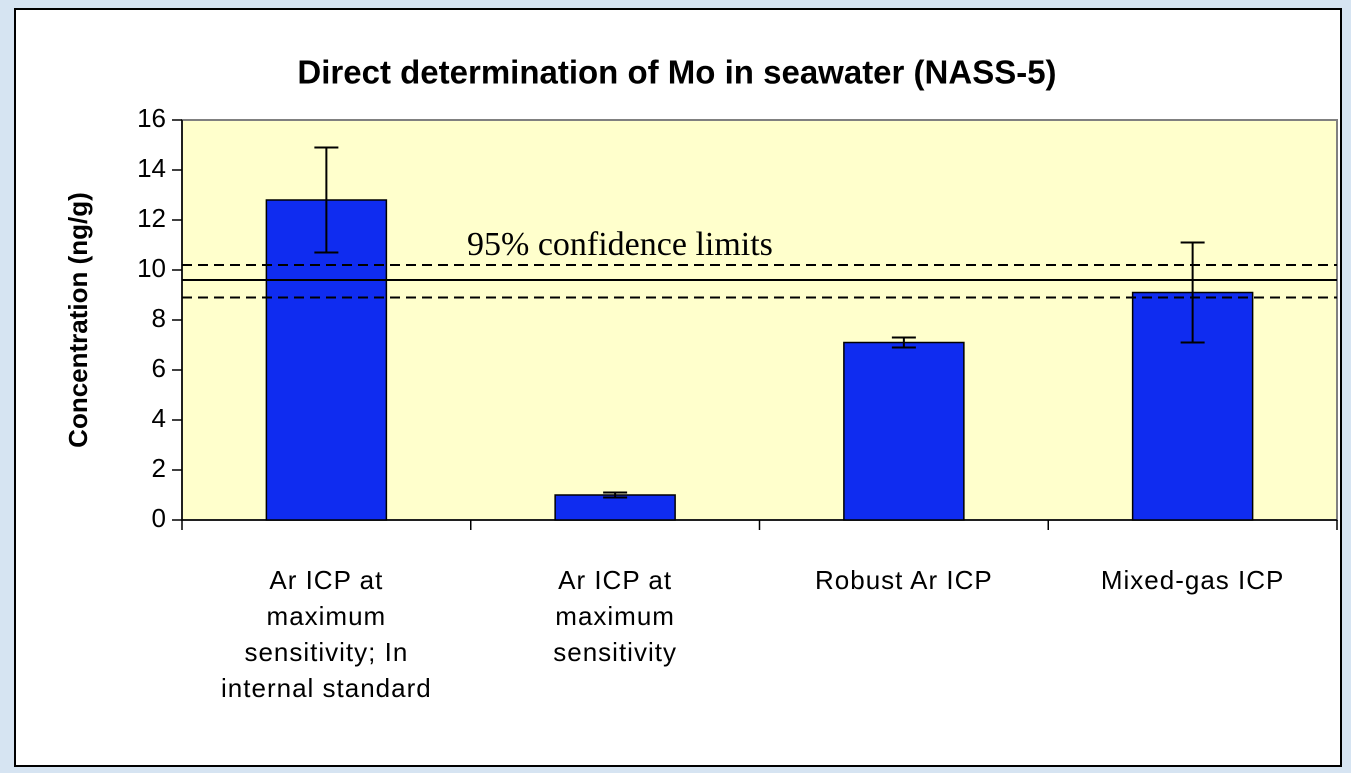 The height and width of the screenshot is (773, 1351). Describe the element at coordinates (159, 468) in the screenshot. I see `y-tick-label: 2` at that location.